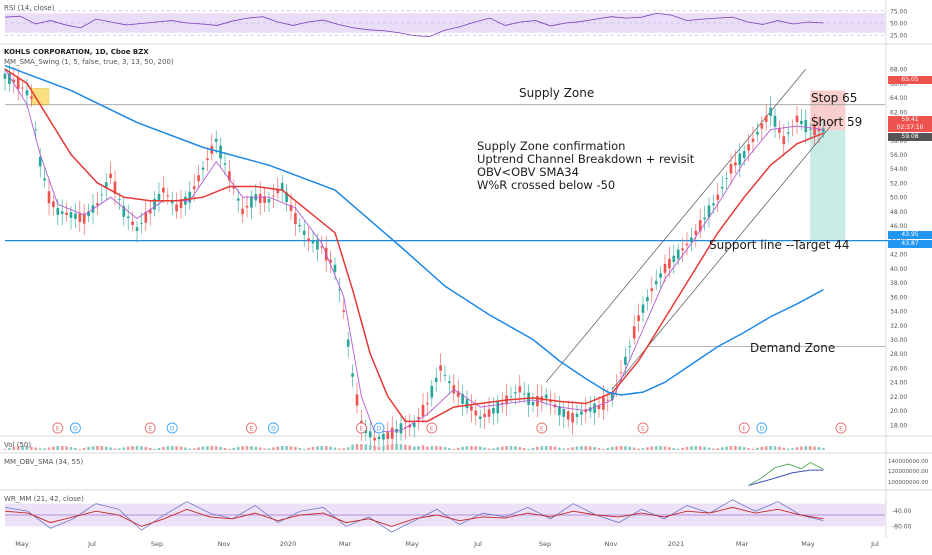  Describe the element at coordinates (898, 84) in the screenshot. I see `price-tick-label: 66.00` at that location.